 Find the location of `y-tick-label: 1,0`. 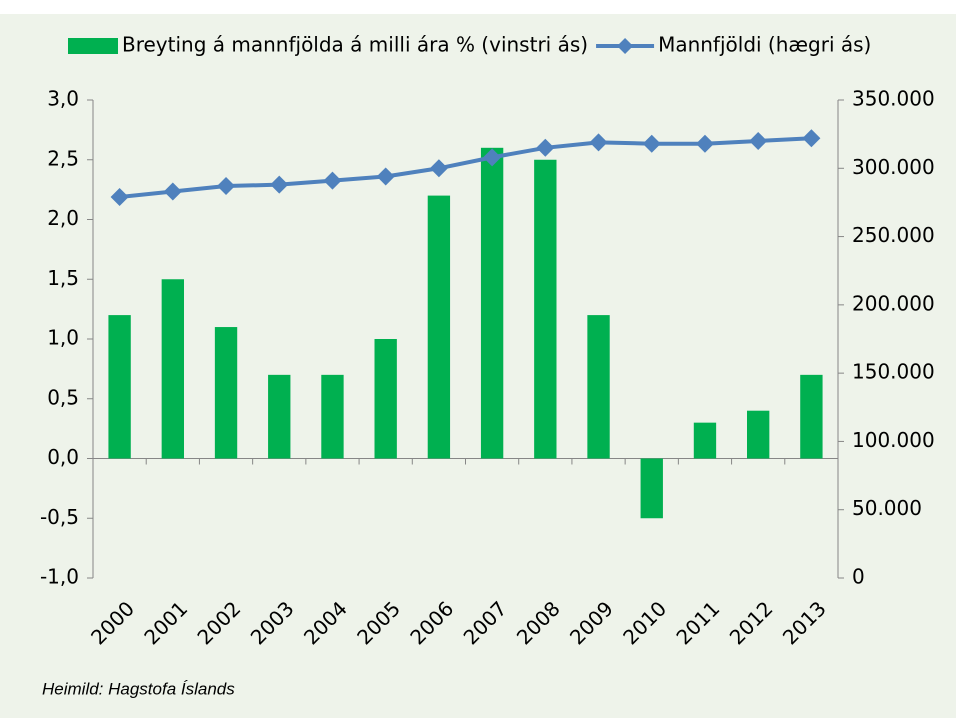

y-tick-label: 1,0 is located at coordinates (63, 338).